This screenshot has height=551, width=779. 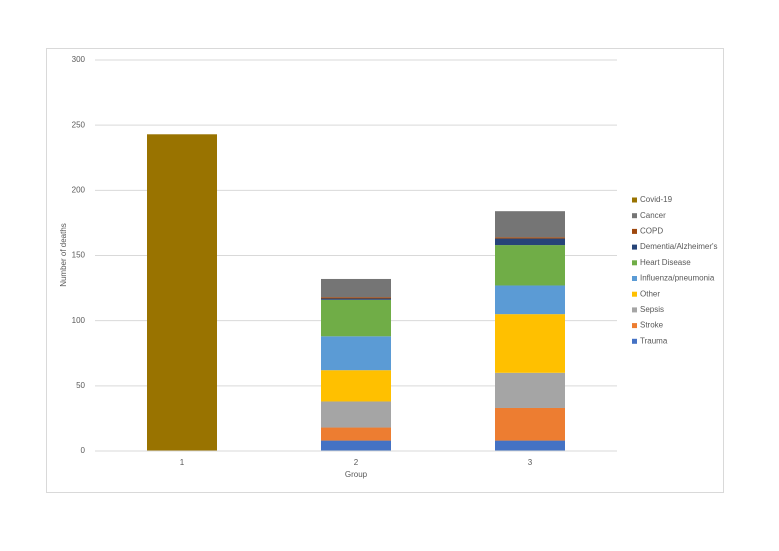 I want to click on y-tick-label: 150, so click(x=79, y=255).